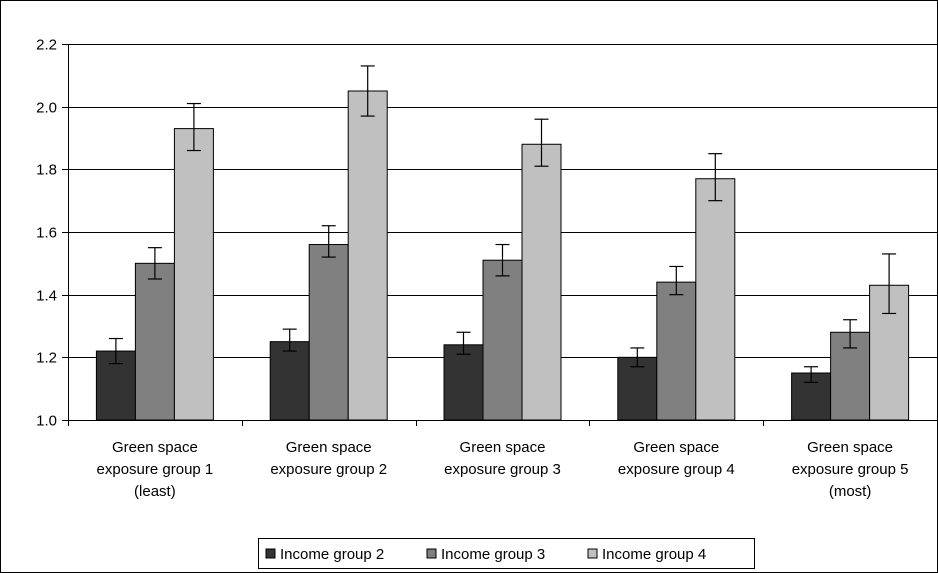  What do you see at coordinates (46, 358) in the screenshot?
I see `y-tick-label: 1.2` at bounding box center [46, 358].